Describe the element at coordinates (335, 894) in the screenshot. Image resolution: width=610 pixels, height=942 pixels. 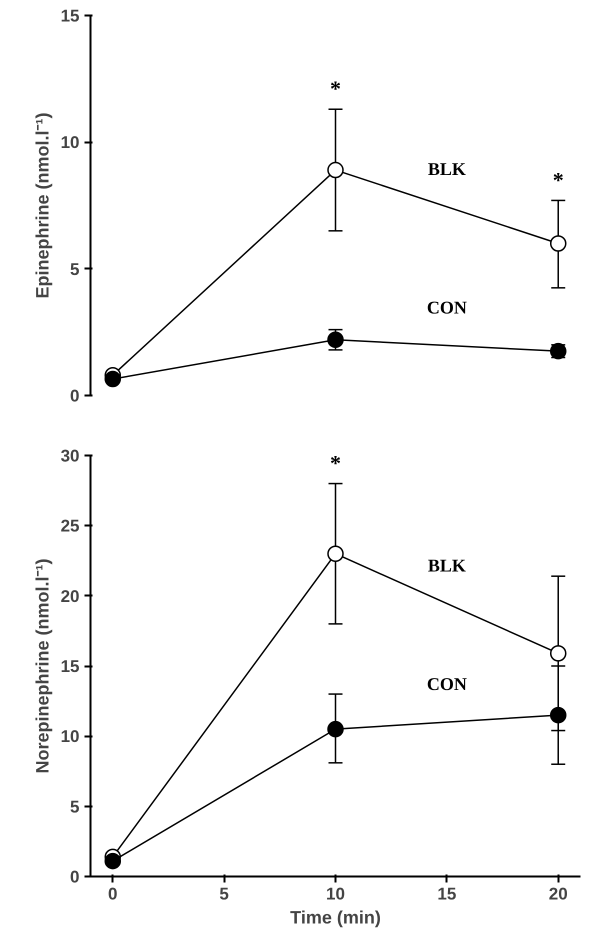
I see `x-tick-label: 10` at that location.